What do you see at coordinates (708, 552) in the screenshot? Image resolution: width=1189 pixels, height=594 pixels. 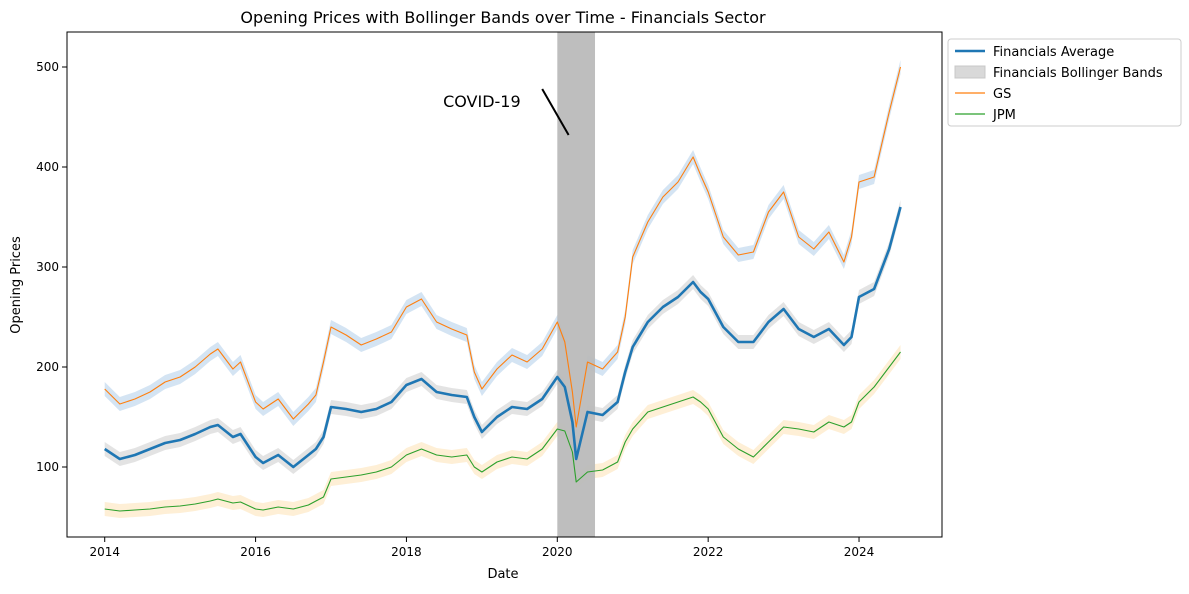 I see `x-tick-label: 2022` at bounding box center [708, 552].